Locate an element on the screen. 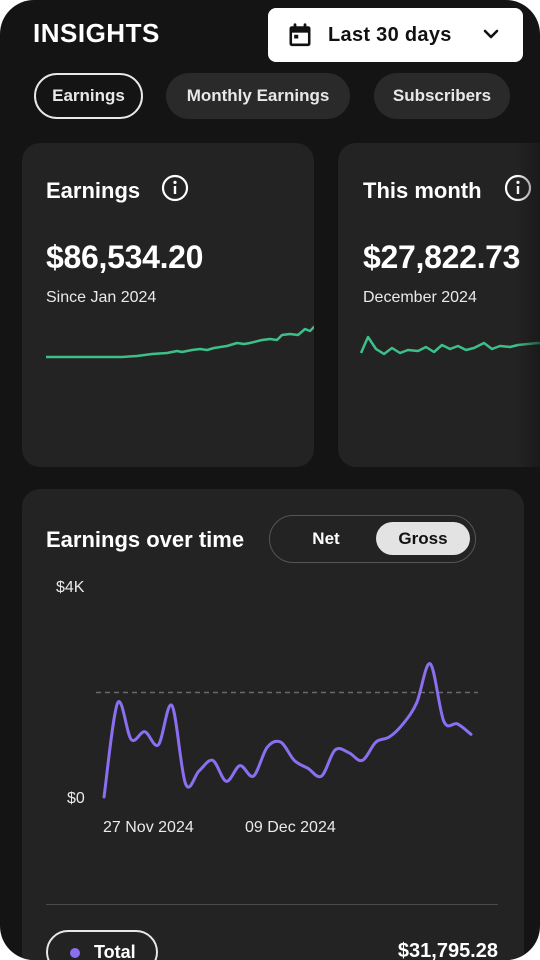  net-gross-toggle: Net Gross is located at coordinates (372, 539).